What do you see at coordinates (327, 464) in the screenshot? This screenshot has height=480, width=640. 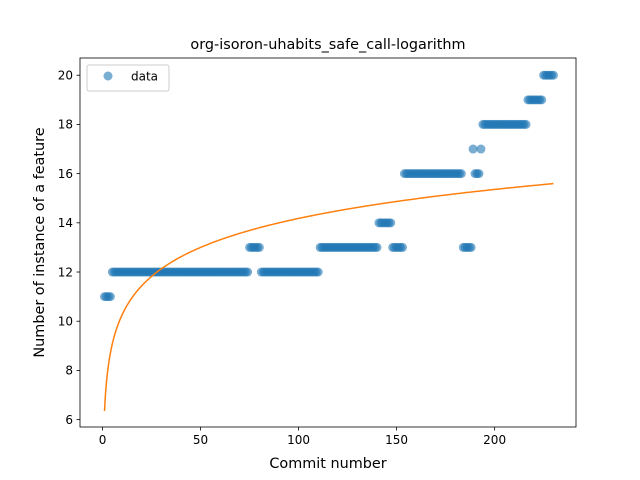 I see `x-axis-label: Commit number` at bounding box center [327, 464].